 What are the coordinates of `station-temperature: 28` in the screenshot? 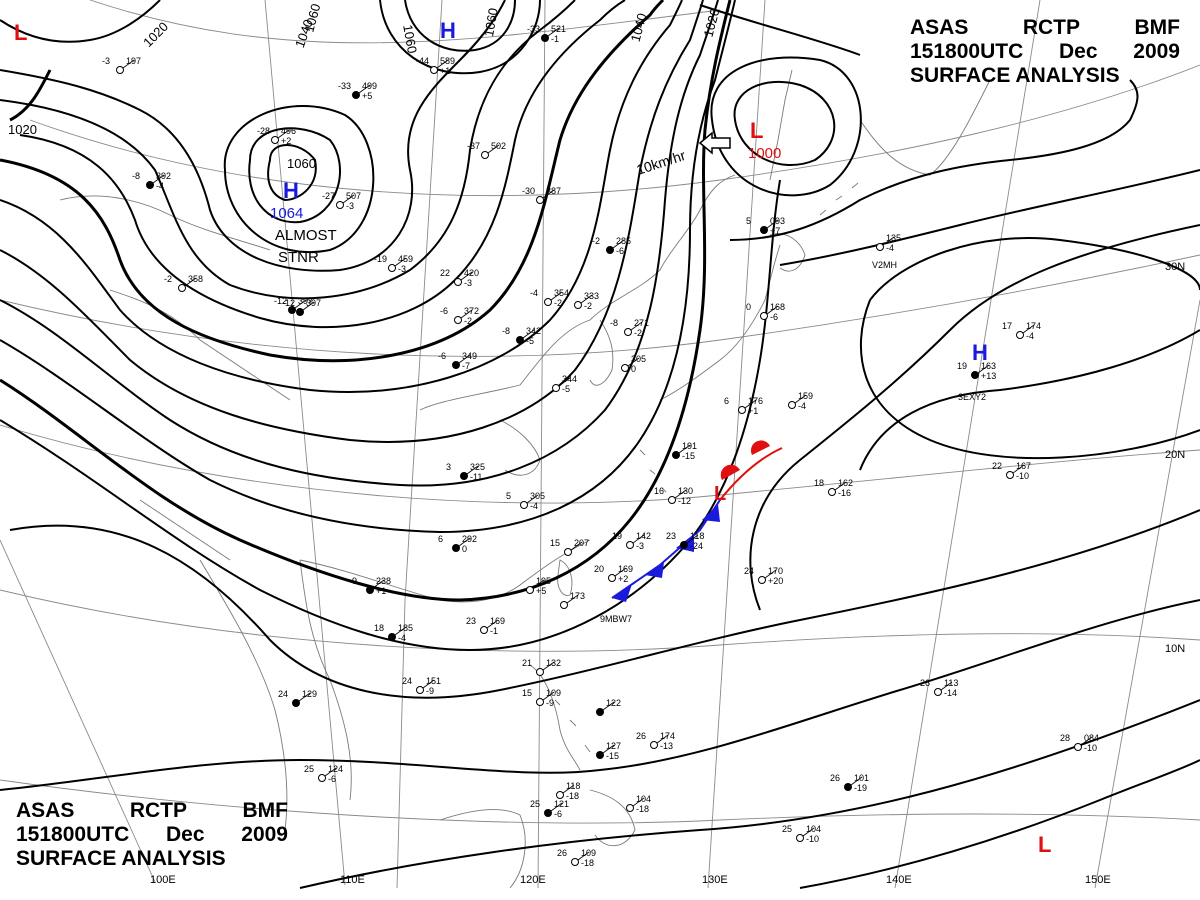 It's located at (1065, 738).